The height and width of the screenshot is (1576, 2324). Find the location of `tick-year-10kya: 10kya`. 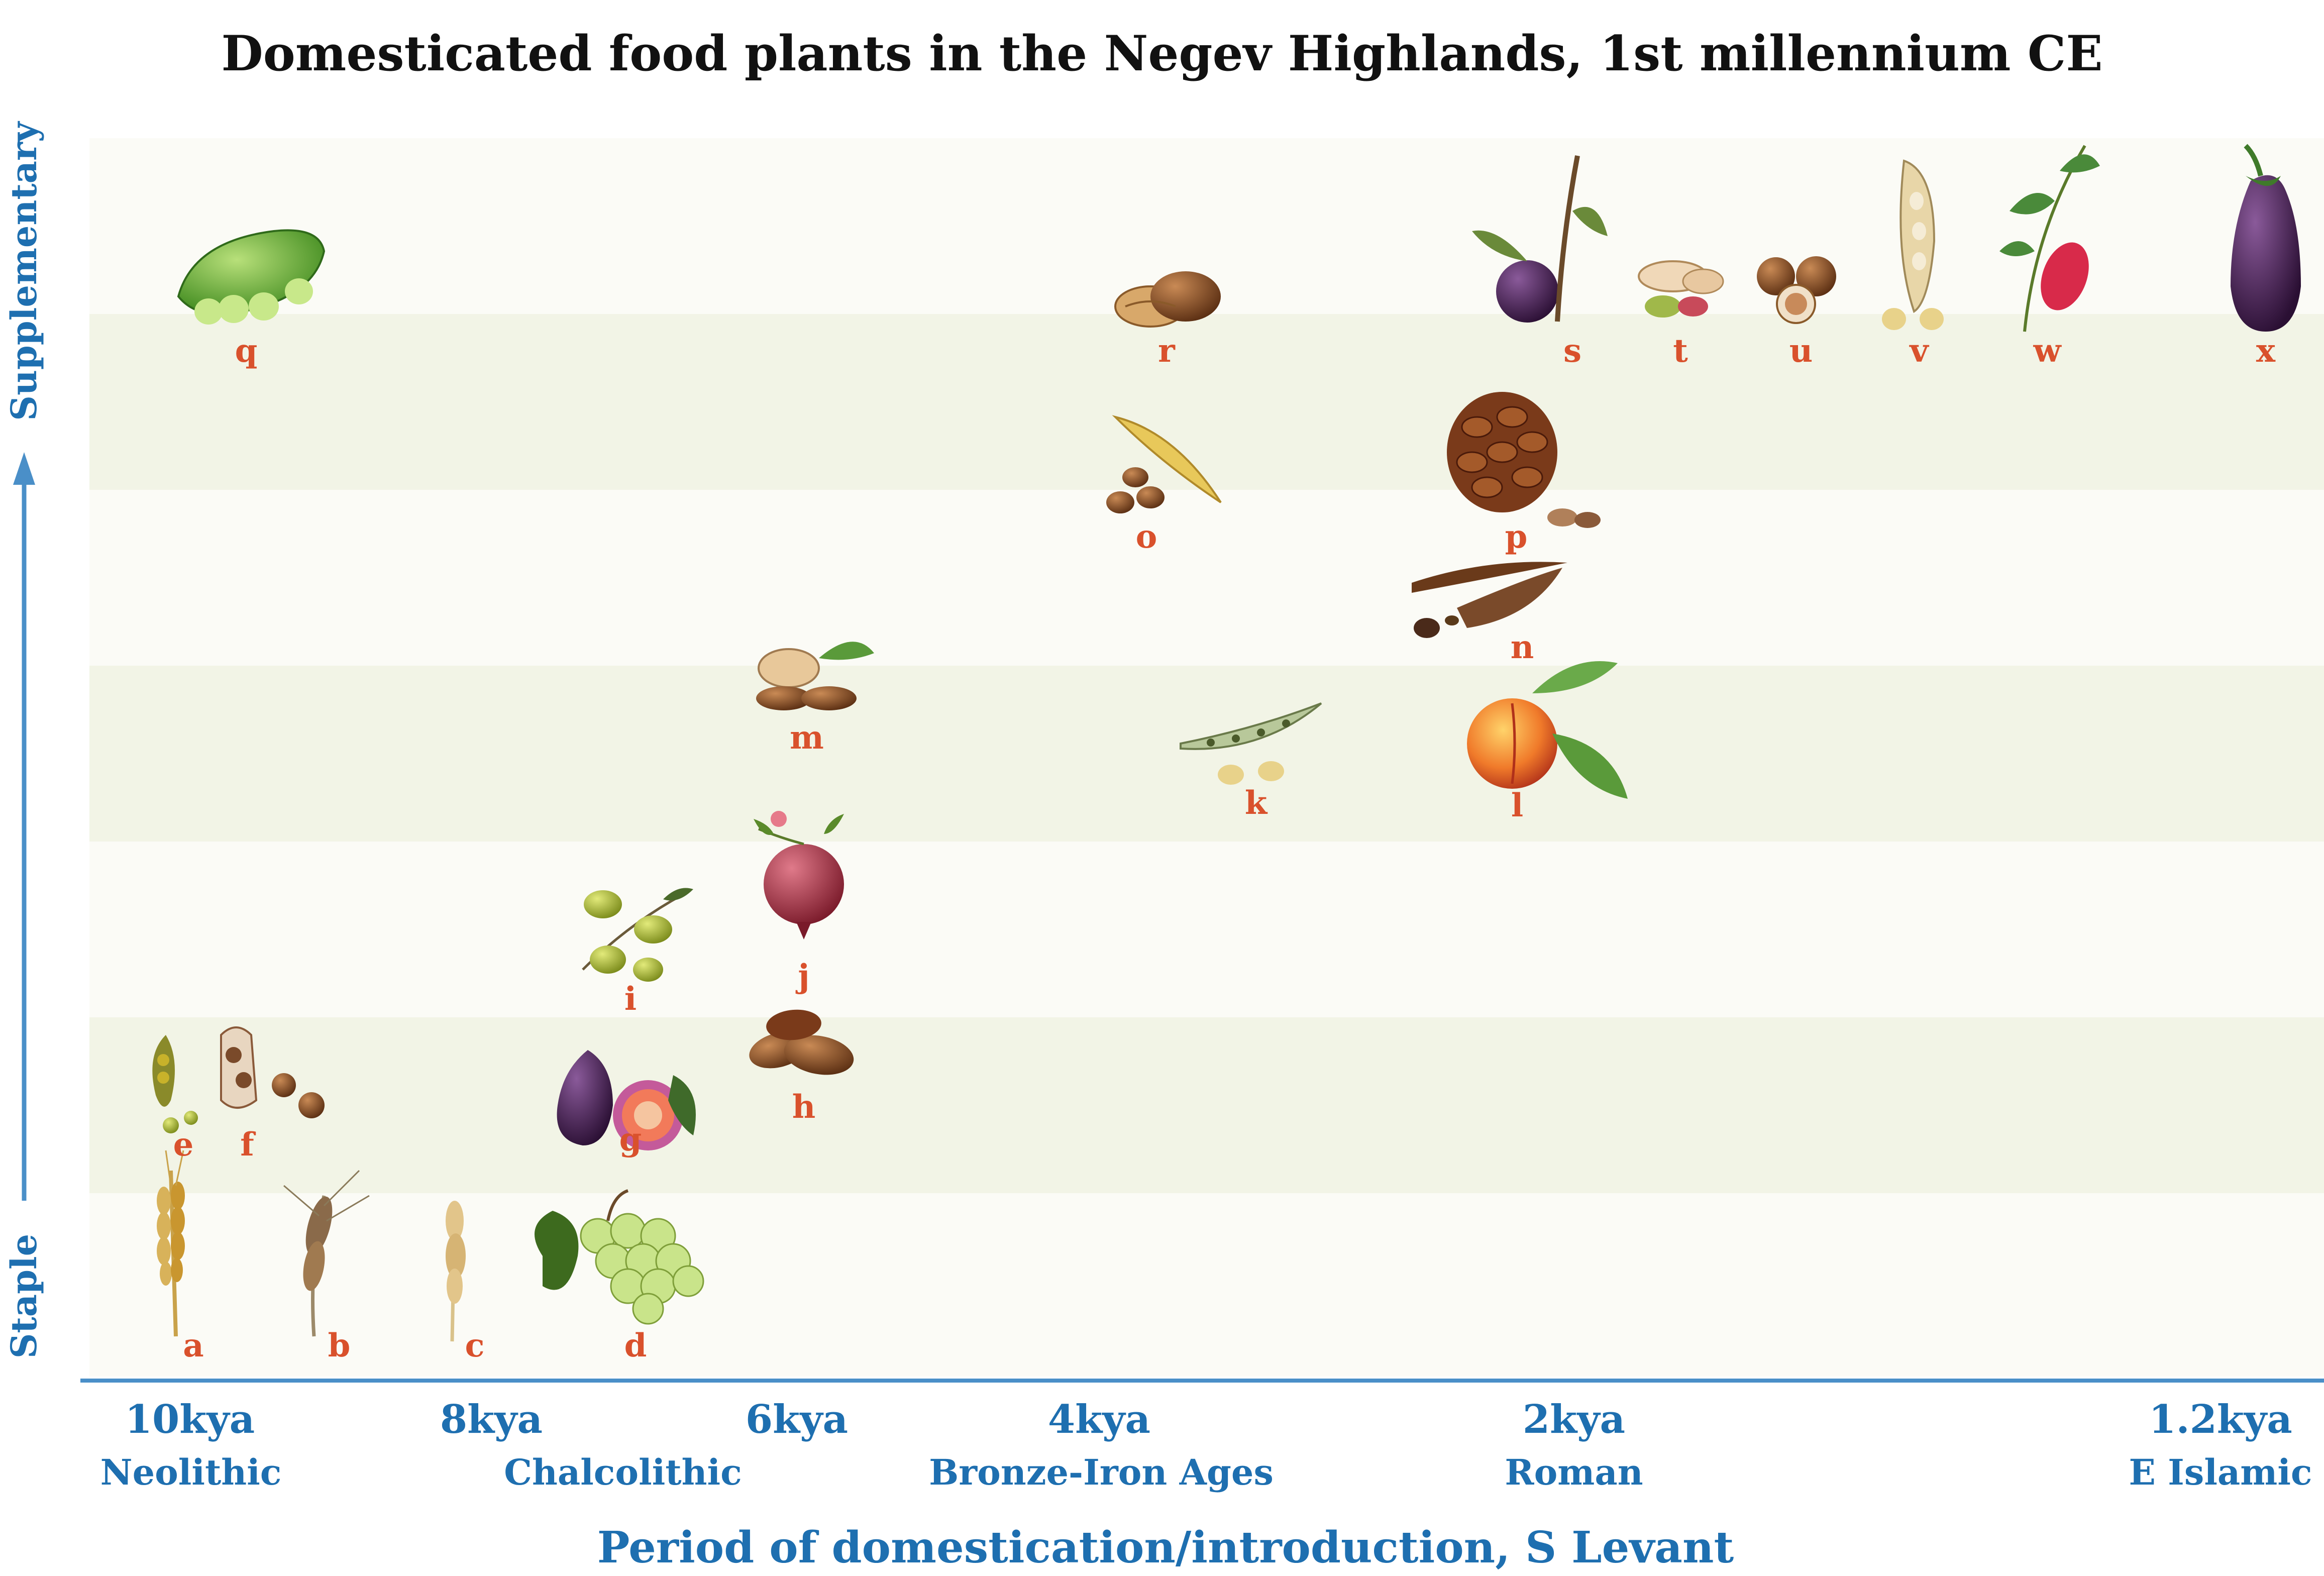

tick-year-10kya: 10kya is located at coordinates (190, 1419).